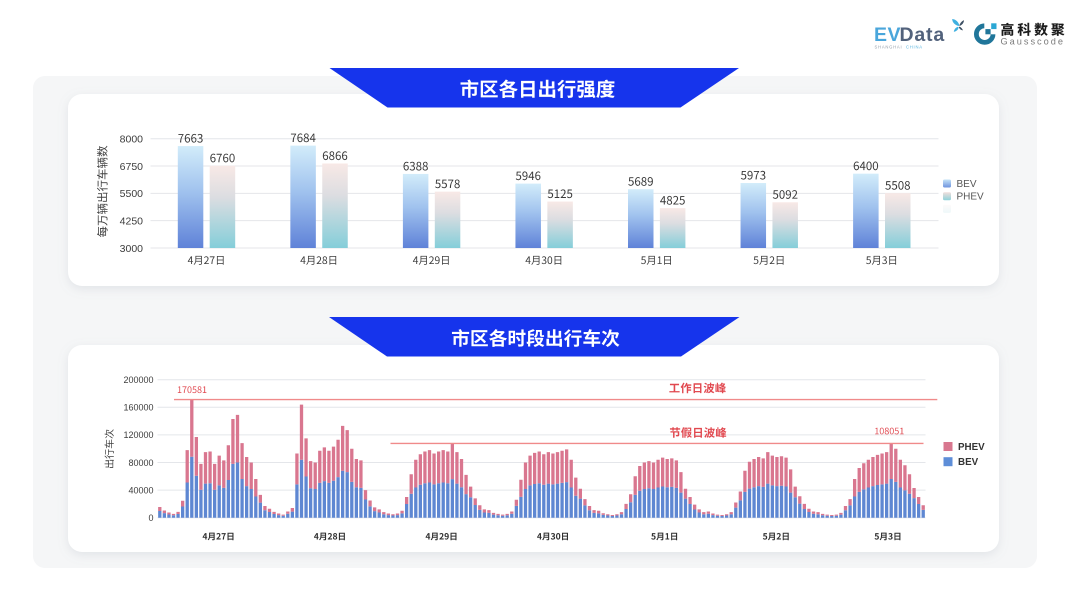 Image resolution: width=1080 pixels, height=608 pixels. What do you see at coordinates (914, 46) in the screenshot?
I see `svg-text: CHINA` at bounding box center [914, 46].